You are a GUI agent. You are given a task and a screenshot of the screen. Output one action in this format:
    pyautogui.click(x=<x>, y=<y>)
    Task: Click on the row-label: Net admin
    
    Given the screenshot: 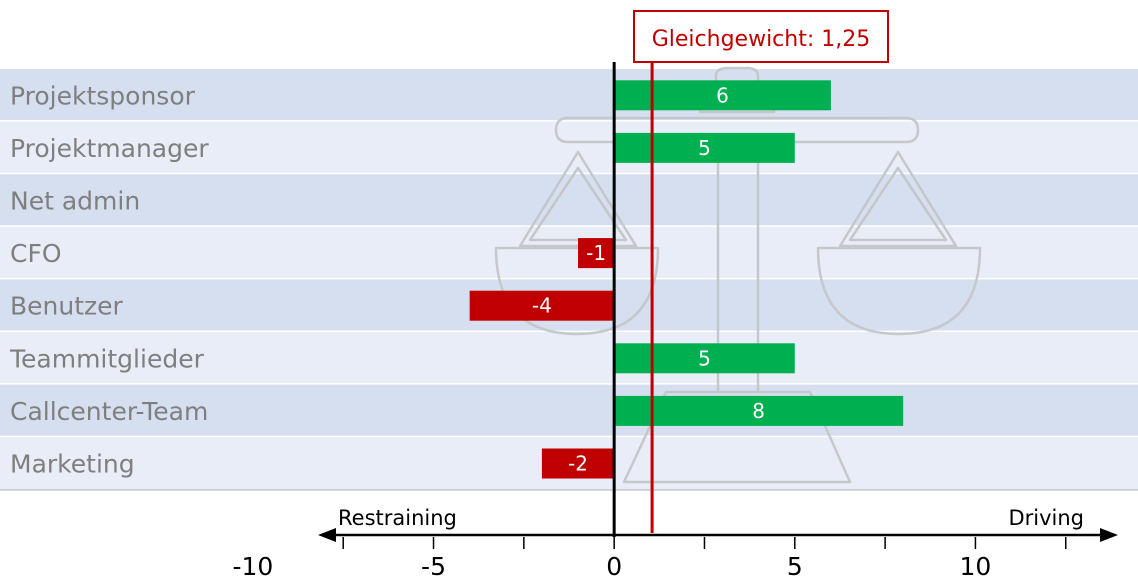 What is the action you would take?
    pyautogui.click(x=75, y=201)
    